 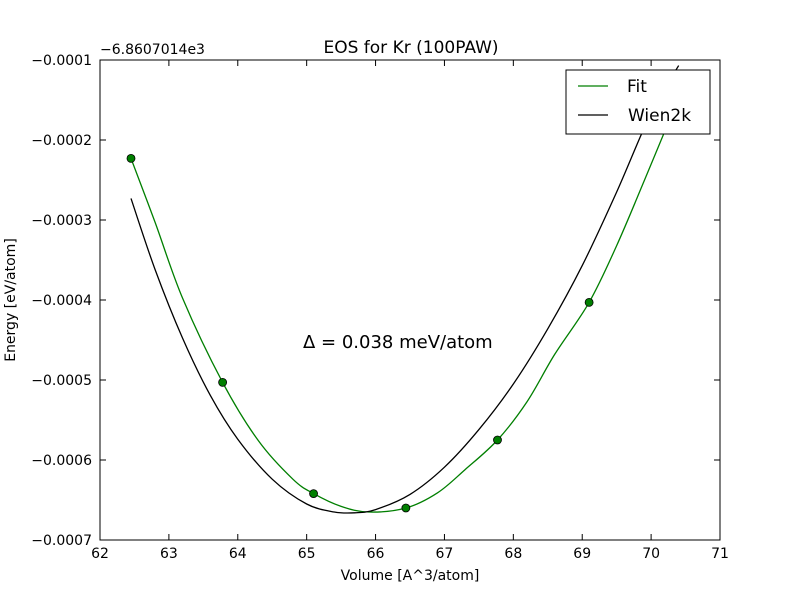 What do you see at coordinates (410, 576) in the screenshot?
I see `x-axis-label: Volume [A^3/atom]` at bounding box center [410, 576].